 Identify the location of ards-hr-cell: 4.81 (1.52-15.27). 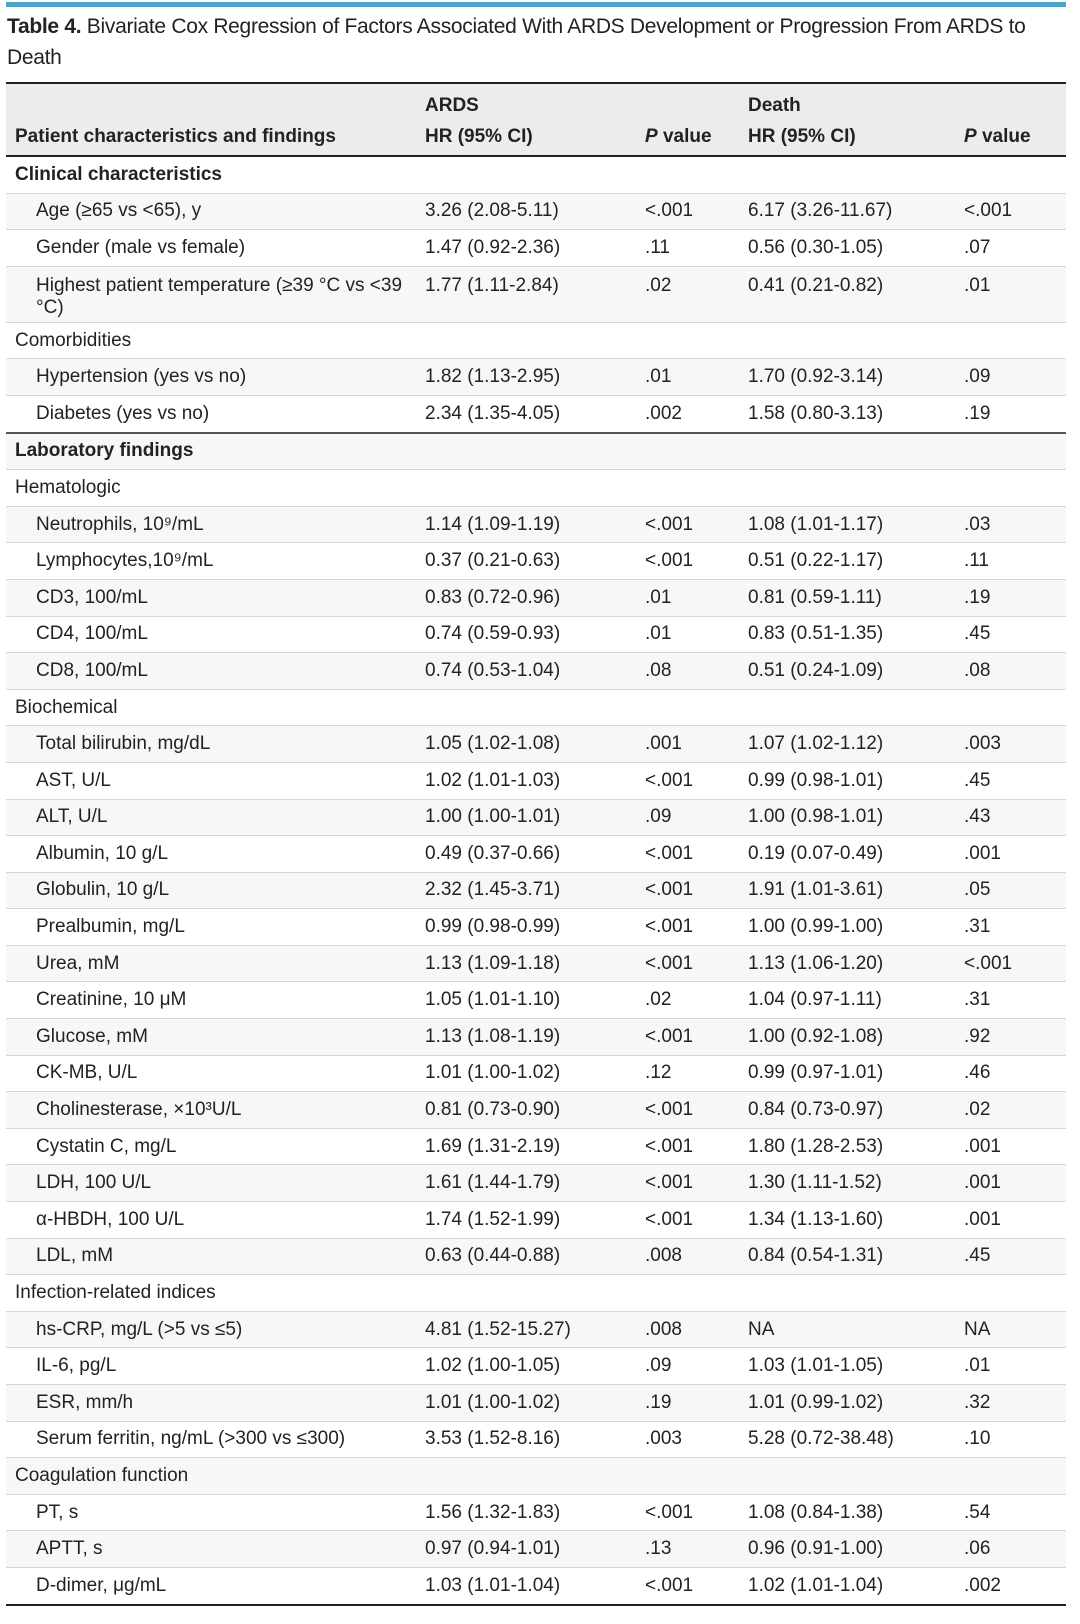
(526, 1330).